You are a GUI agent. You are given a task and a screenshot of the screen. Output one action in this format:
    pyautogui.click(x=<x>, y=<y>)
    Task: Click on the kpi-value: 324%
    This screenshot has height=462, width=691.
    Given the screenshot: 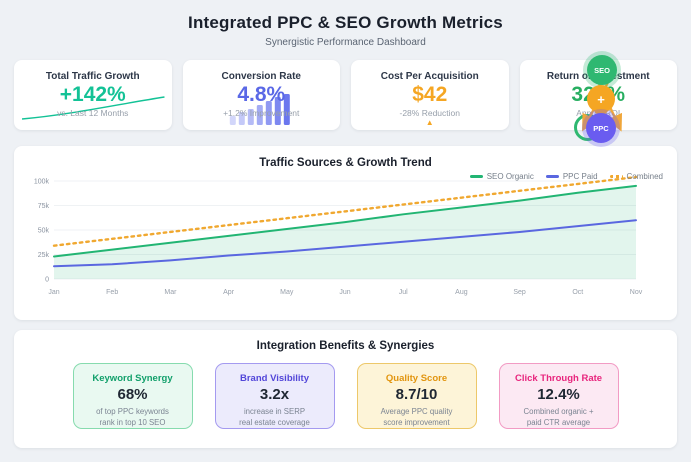 What is the action you would take?
    pyautogui.click(x=598, y=94)
    